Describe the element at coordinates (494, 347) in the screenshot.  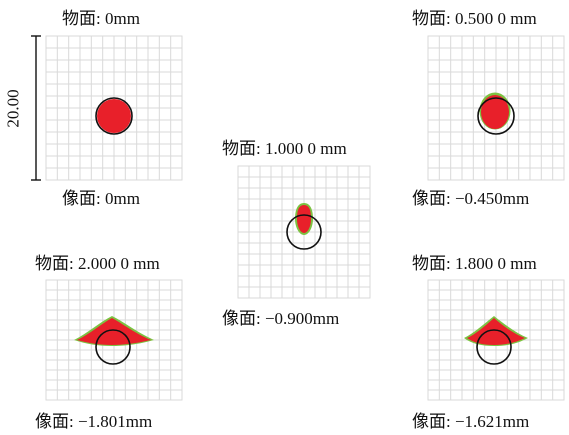
I see `airy-circle-p5` at that location.